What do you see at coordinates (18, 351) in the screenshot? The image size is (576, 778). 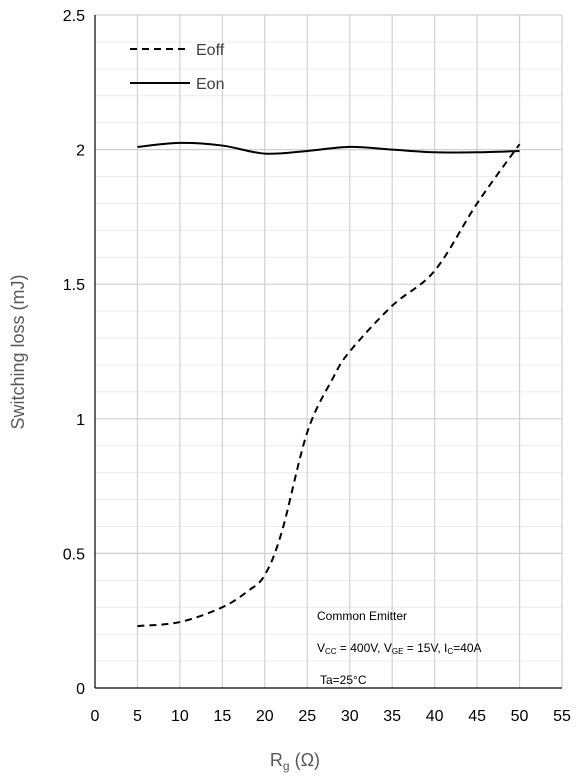 I see `y-axis-title: Switching loss (mJ)` at bounding box center [18, 351].